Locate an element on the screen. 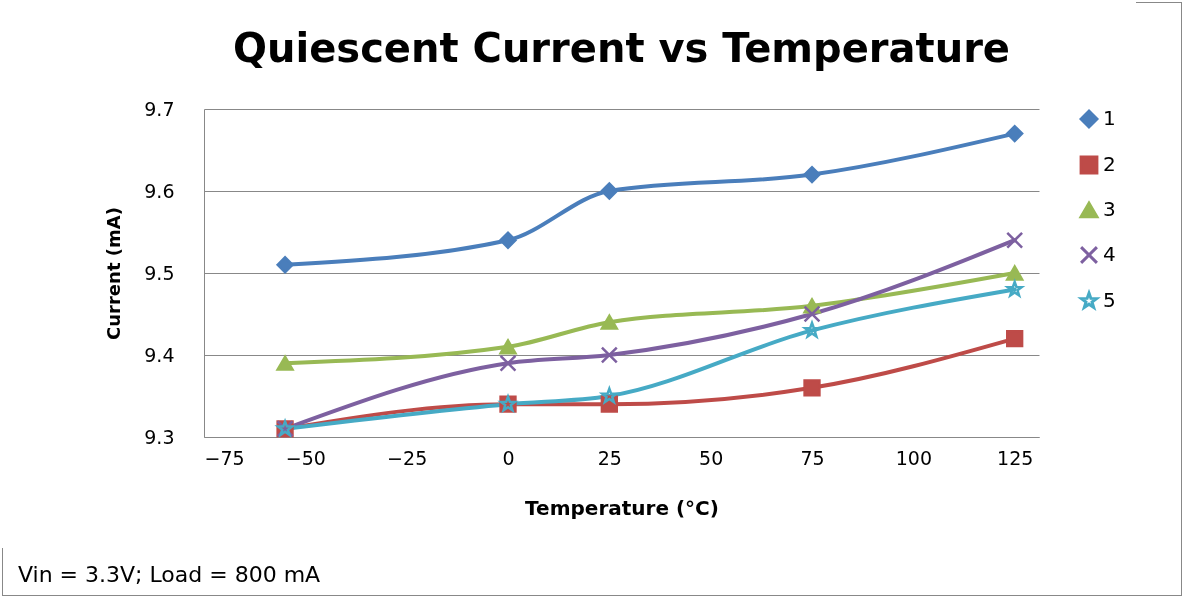 This screenshot has height=599, width=1185. x-tick-label: 75 is located at coordinates (812, 457).